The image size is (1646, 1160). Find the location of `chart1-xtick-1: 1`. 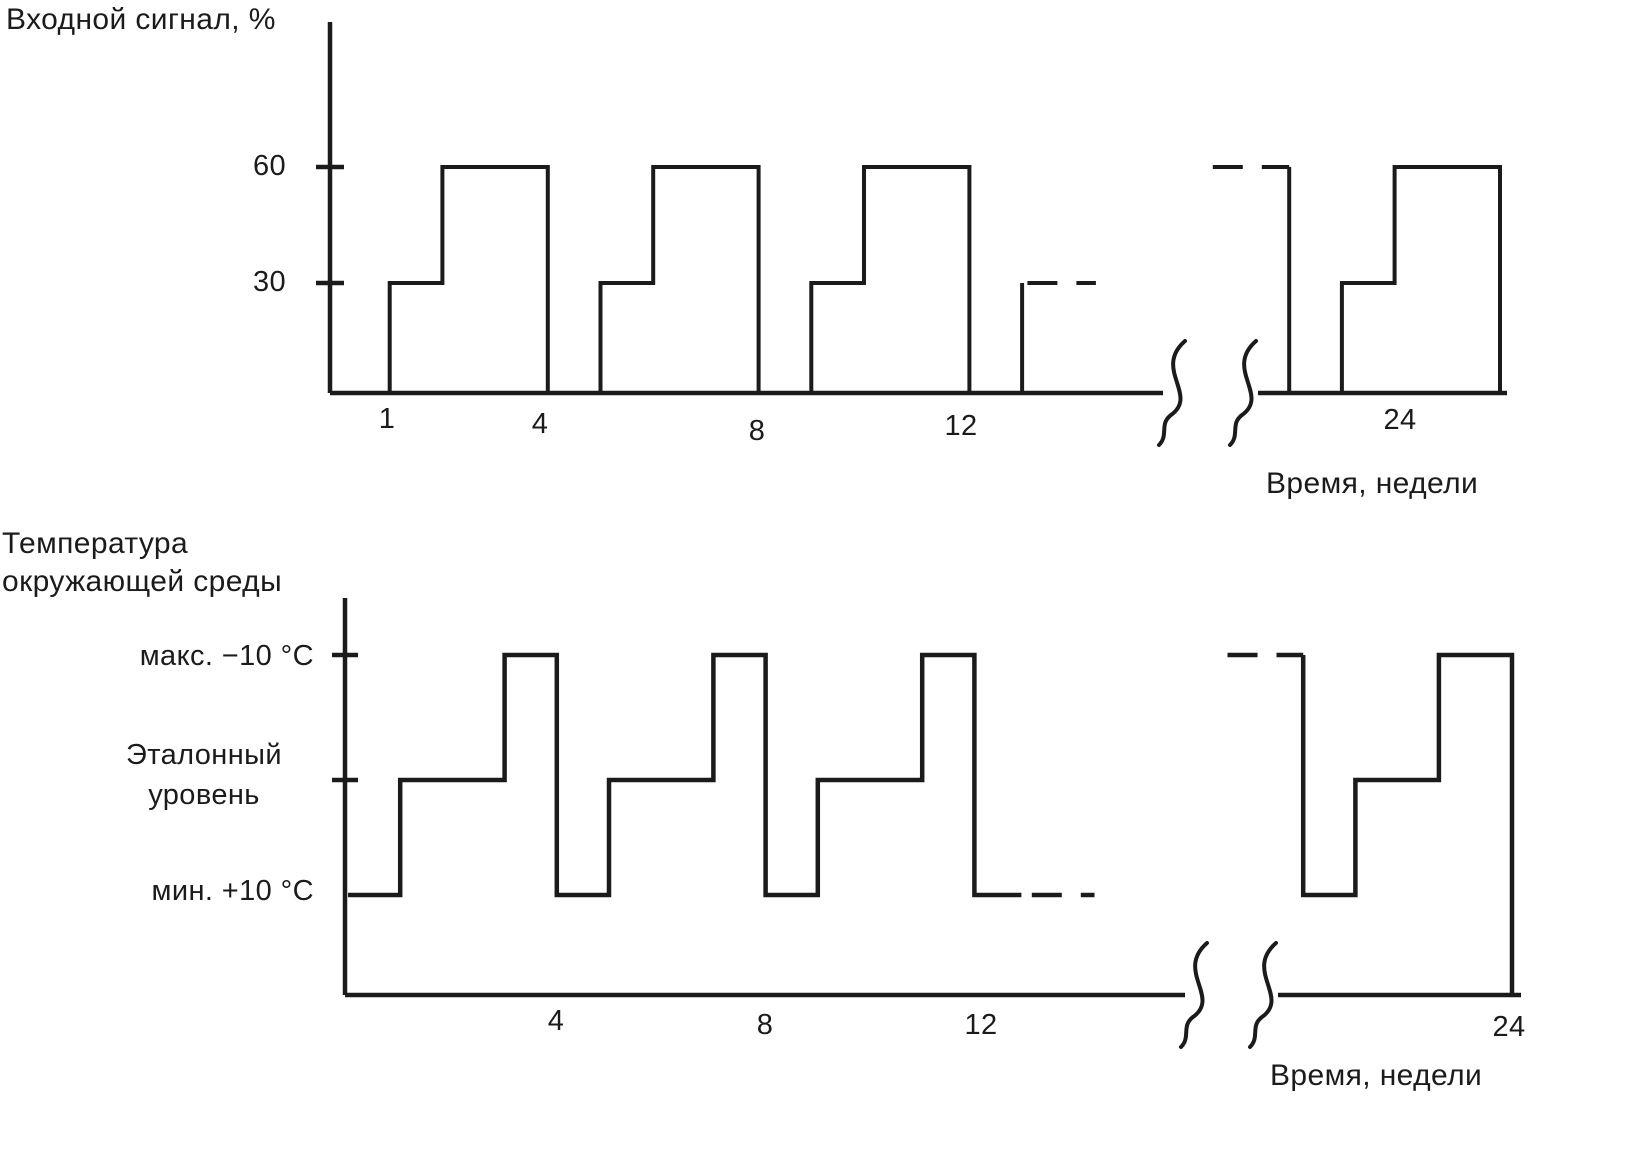

chart1-xtick-1: 1 is located at coordinates (387, 419).